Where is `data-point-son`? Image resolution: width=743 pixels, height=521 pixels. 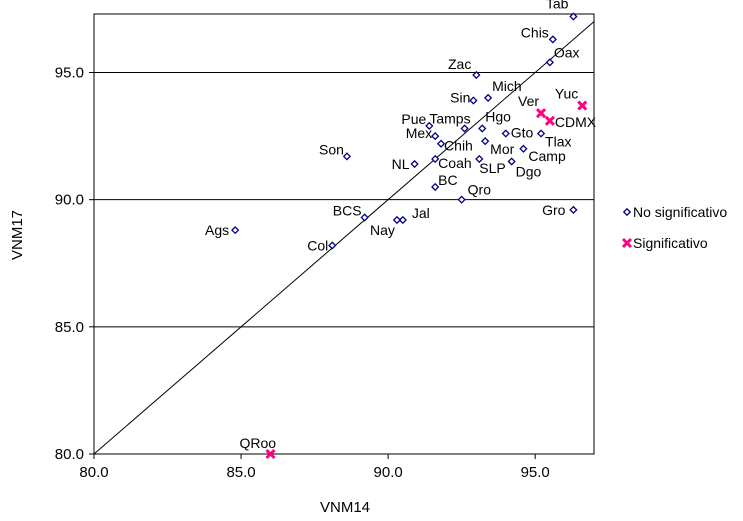
data-point-son is located at coordinates (347, 156).